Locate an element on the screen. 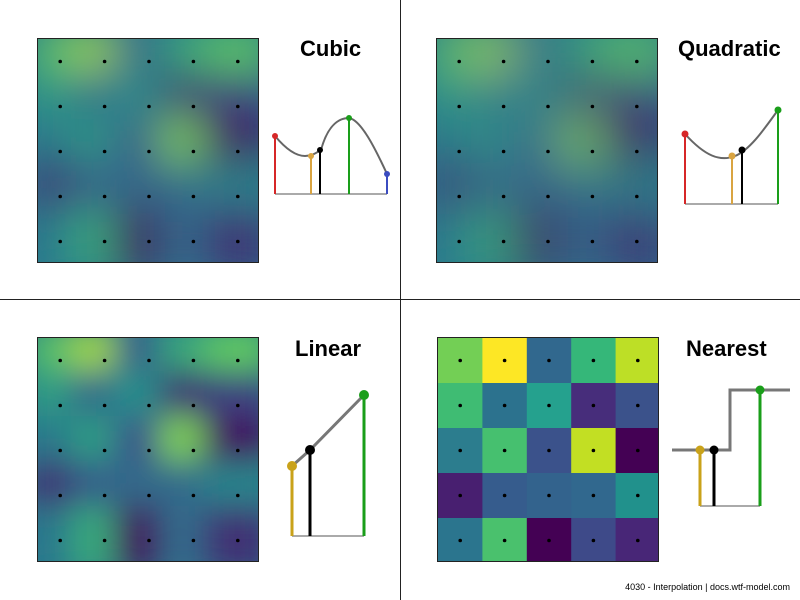 The height and width of the screenshot is (600, 800). curve-cubic is located at coordinates (331, 155).